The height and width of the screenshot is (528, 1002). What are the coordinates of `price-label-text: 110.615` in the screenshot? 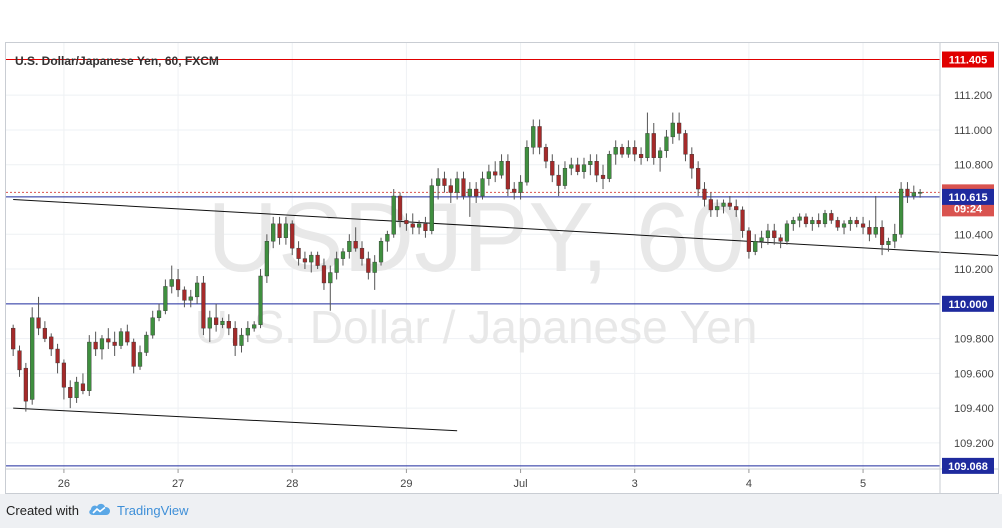 It's located at (967, 198).